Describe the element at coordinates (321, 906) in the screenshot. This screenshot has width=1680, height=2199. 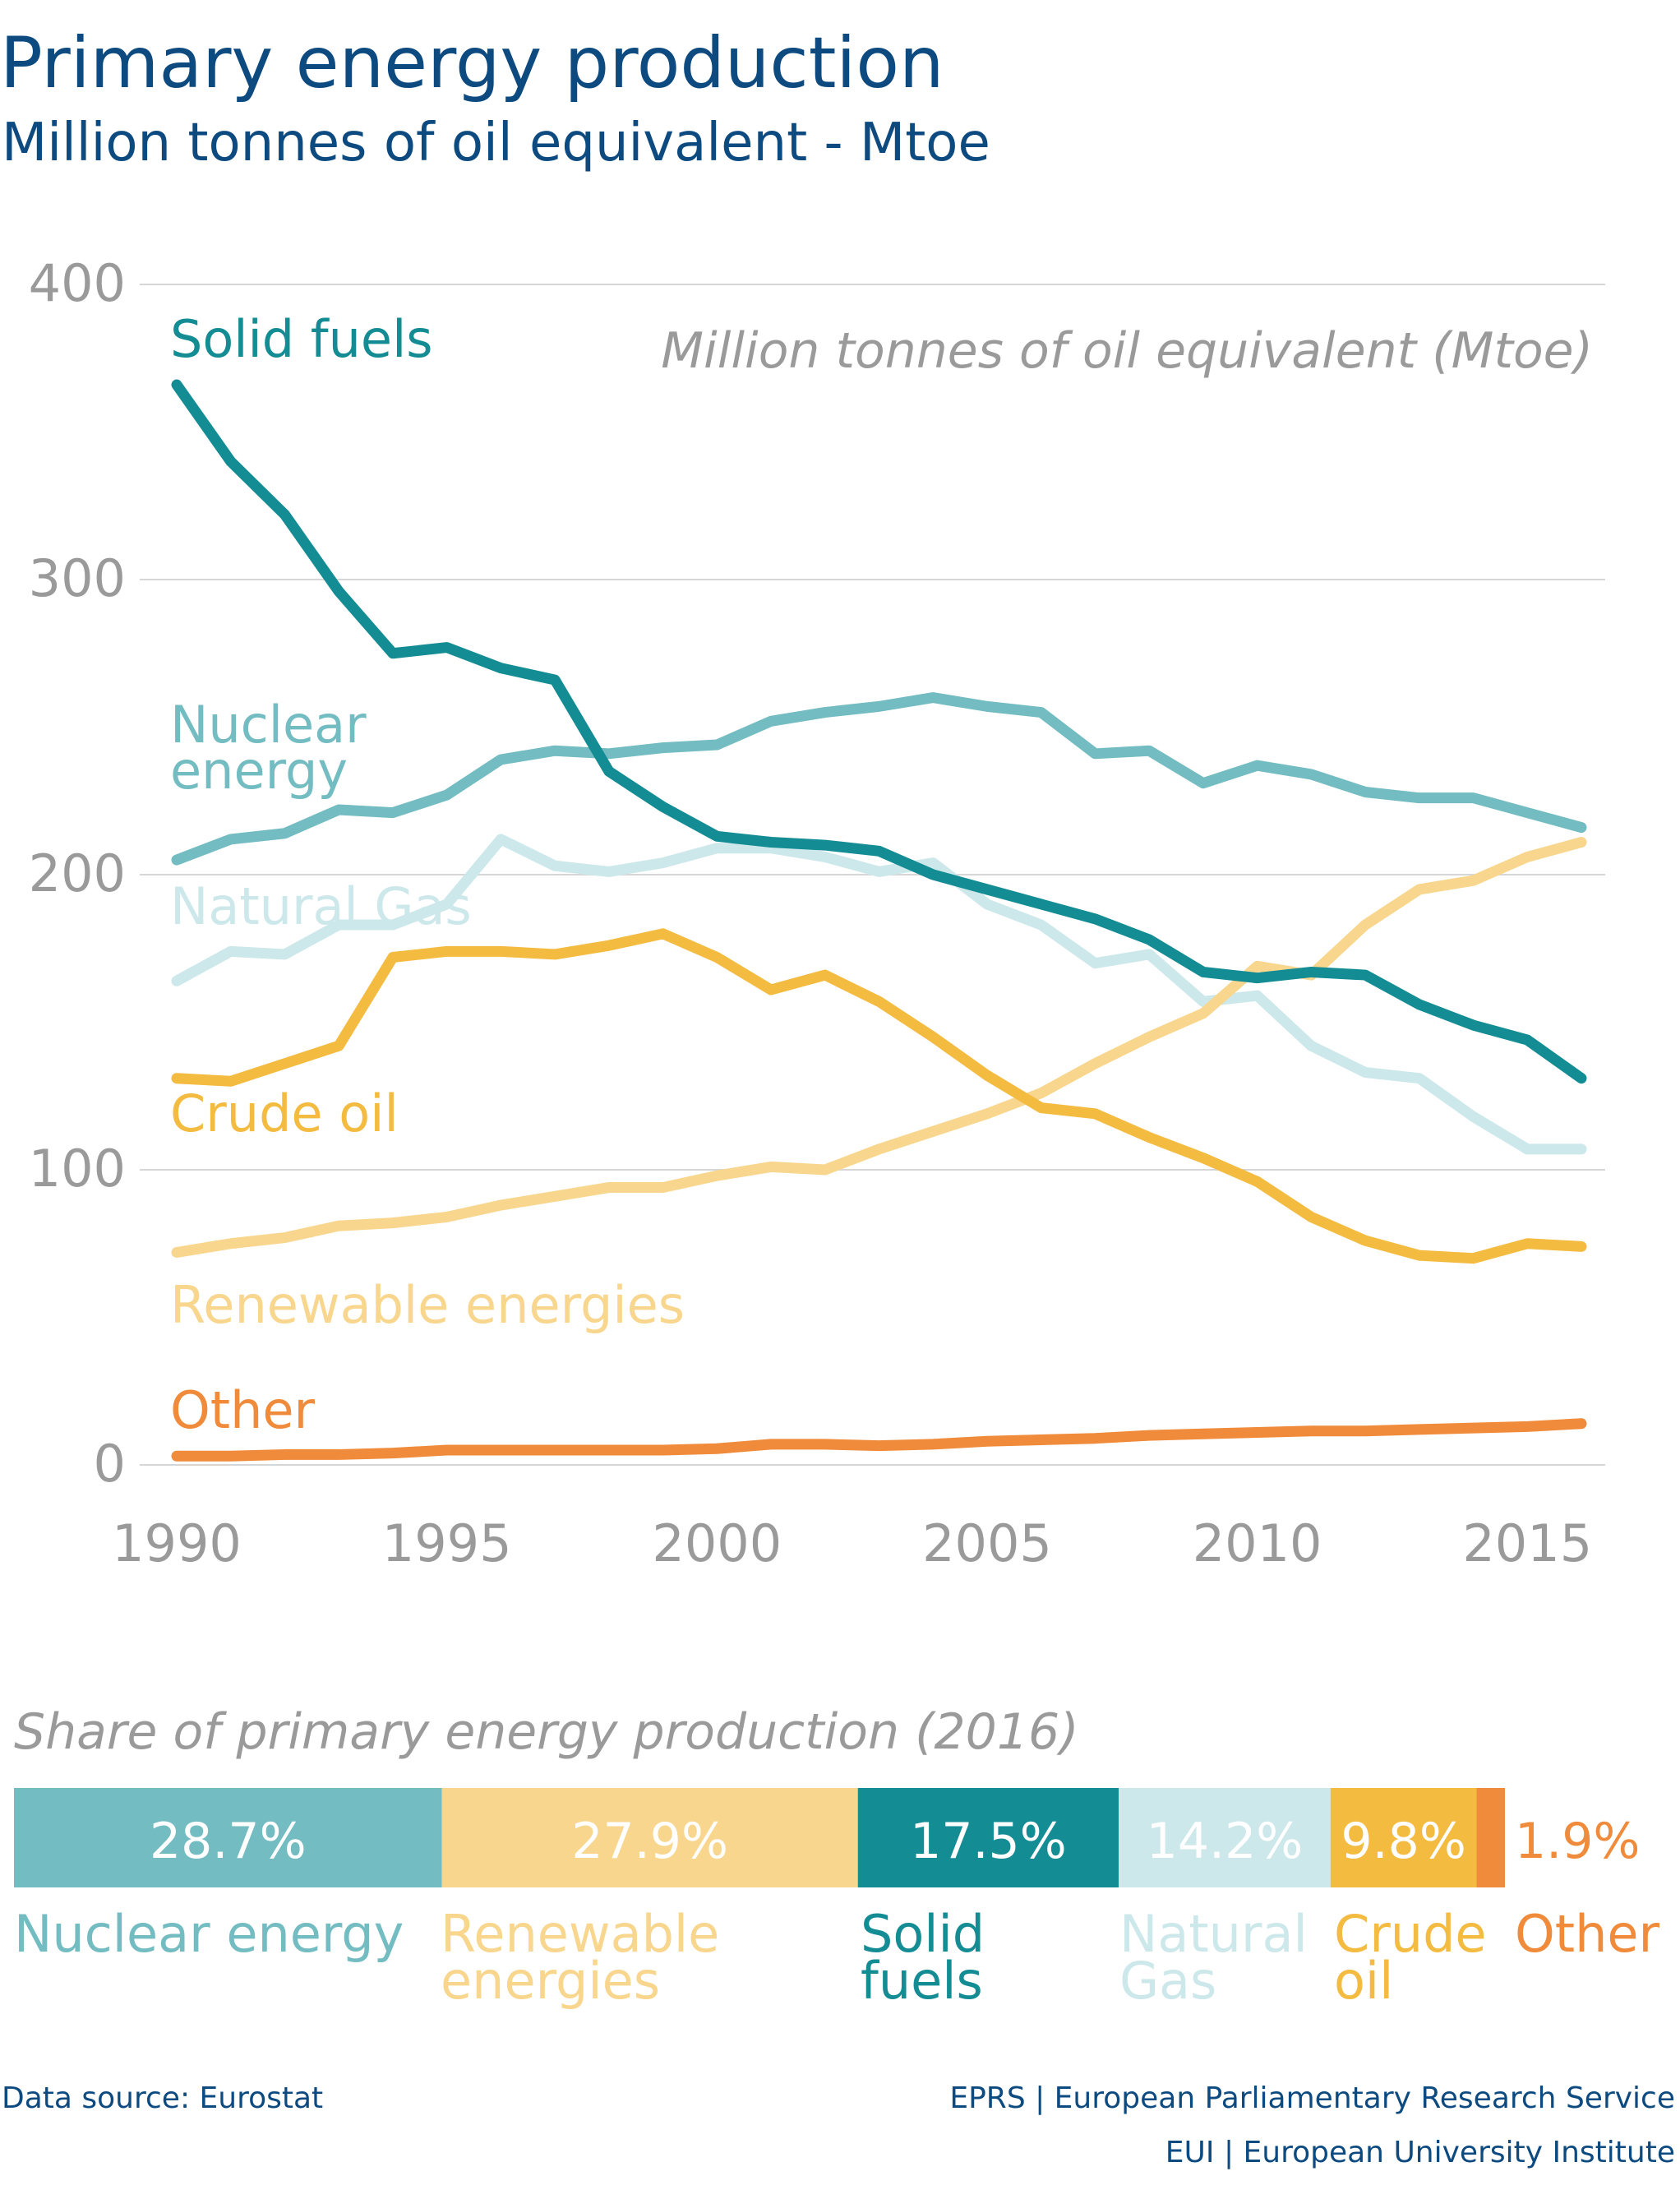
I see `series-label: Natural Gas` at that location.